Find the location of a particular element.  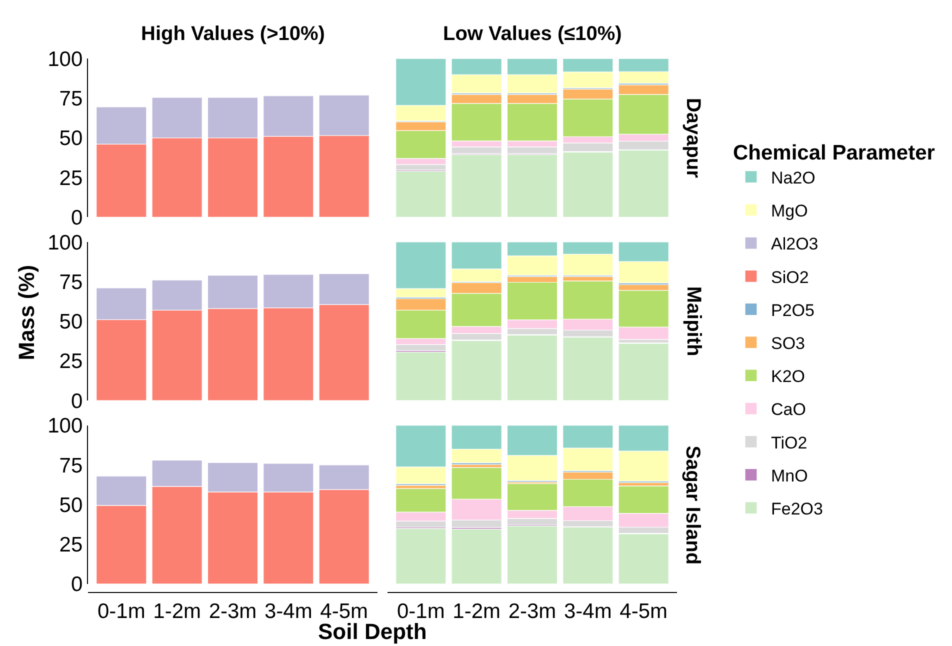

legend-label: P2O5 is located at coordinates (792, 310).